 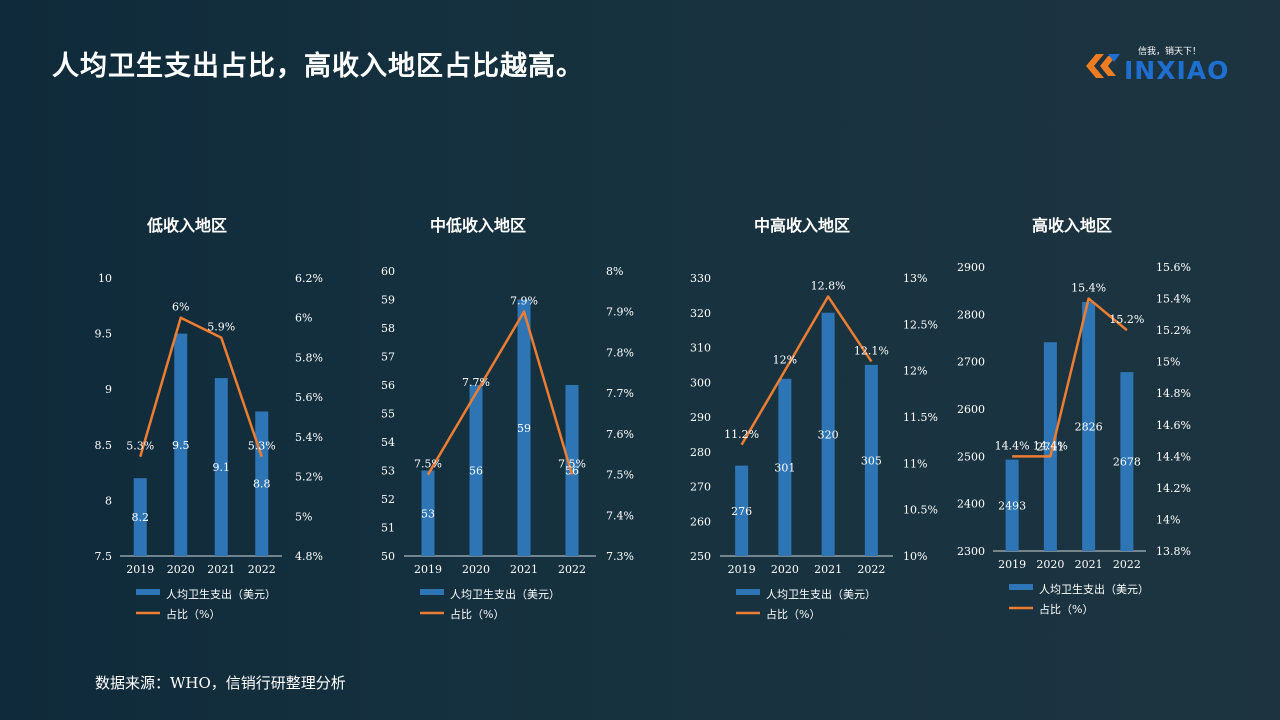 What do you see at coordinates (524, 301) in the screenshot?
I see `chart-2-line-label: 7.9%` at bounding box center [524, 301].